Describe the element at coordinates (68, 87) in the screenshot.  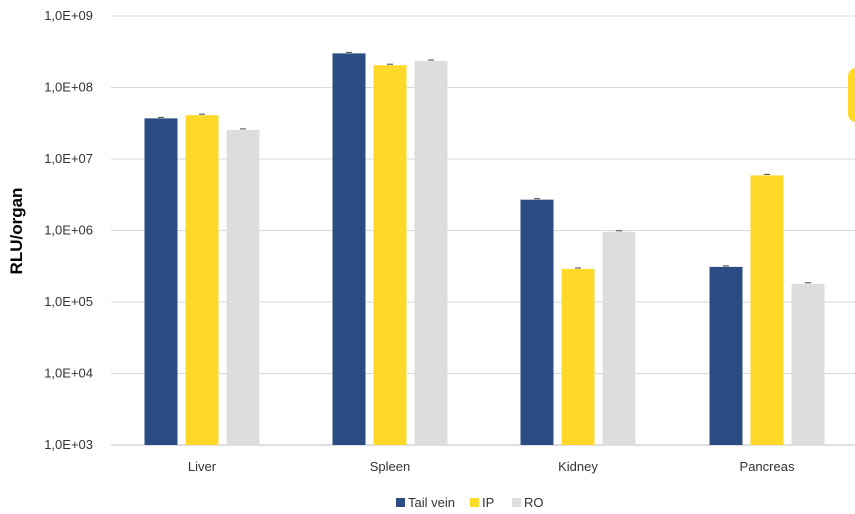
I see `y-tick-label: 1,0E+08` at that location.